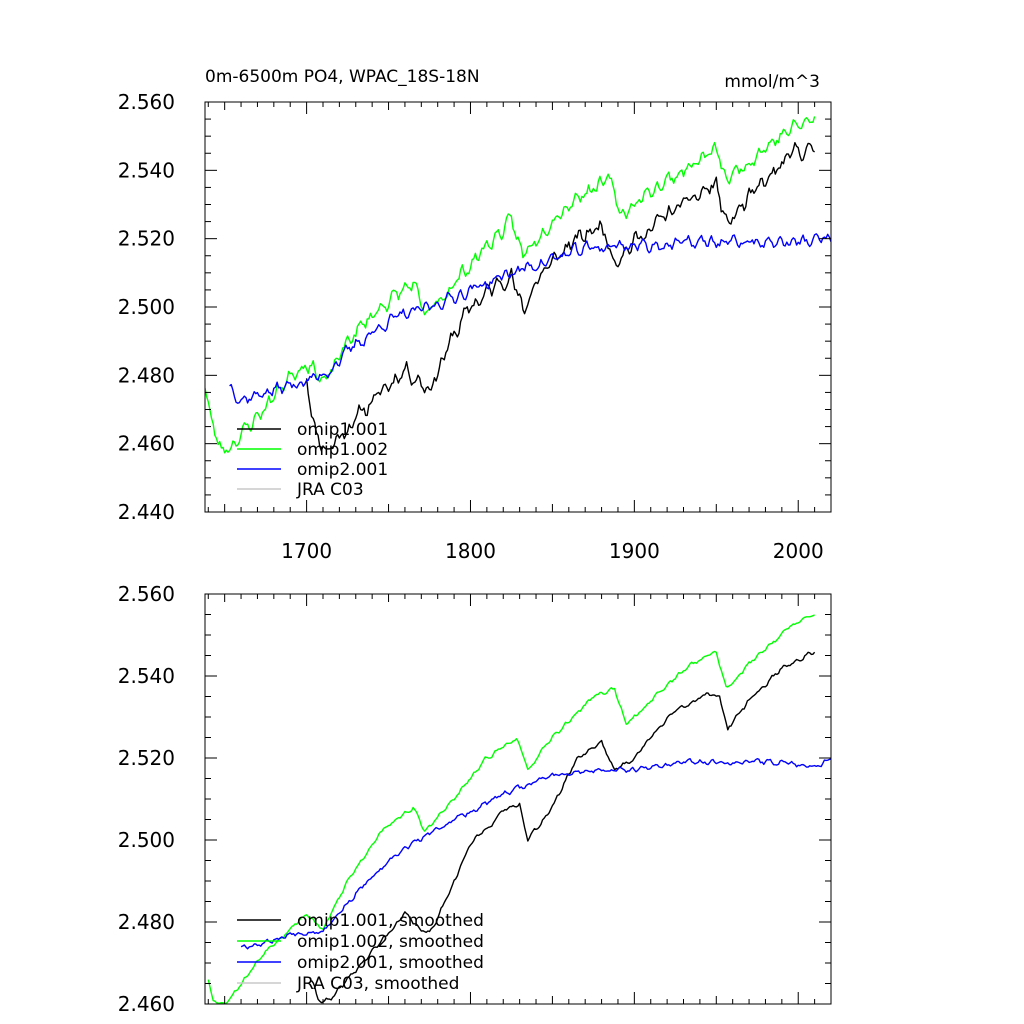 Image resolution: width=1024 pixels, height=1024 pixels. What do you see at coordinates (390, 963) in the screenshot?
I see `bottom-legend-label: omip2.001, smoothed` at bounding box center [390, 963].